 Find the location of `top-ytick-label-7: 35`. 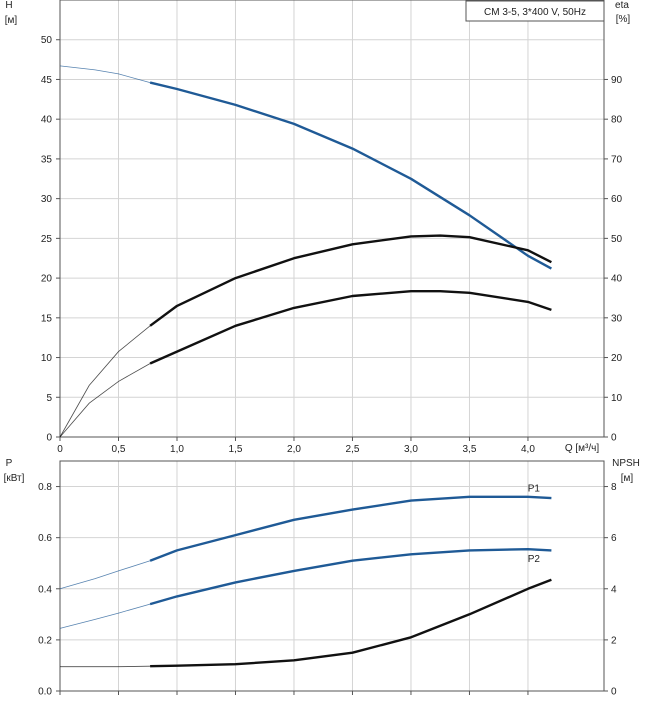

top-ytick-label-7: 35 is located at coordinates (47, 159).